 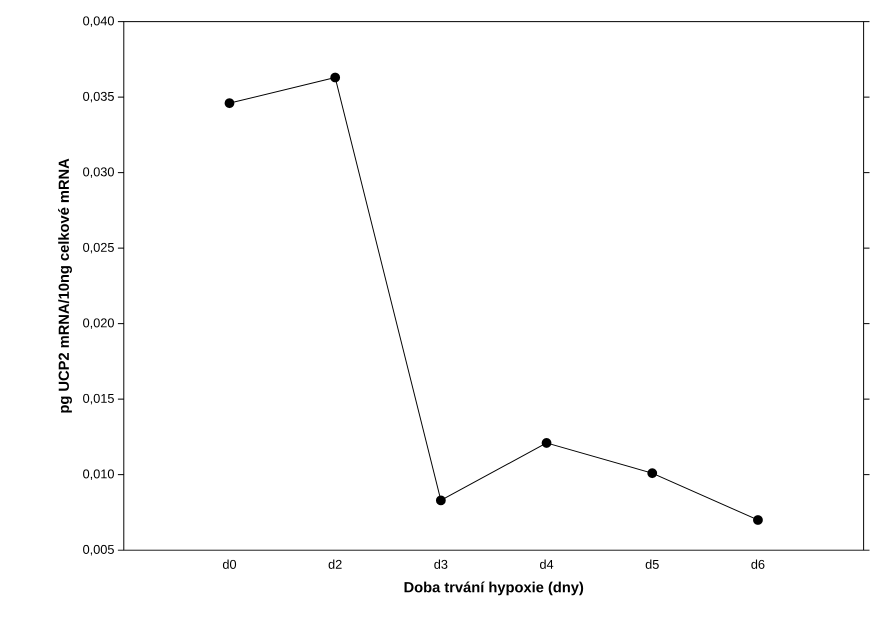 What do you see at coordinates (98, 550) in the screenshot?
I see `y-tick-label: 0,005` at bounding box center [98, 550].